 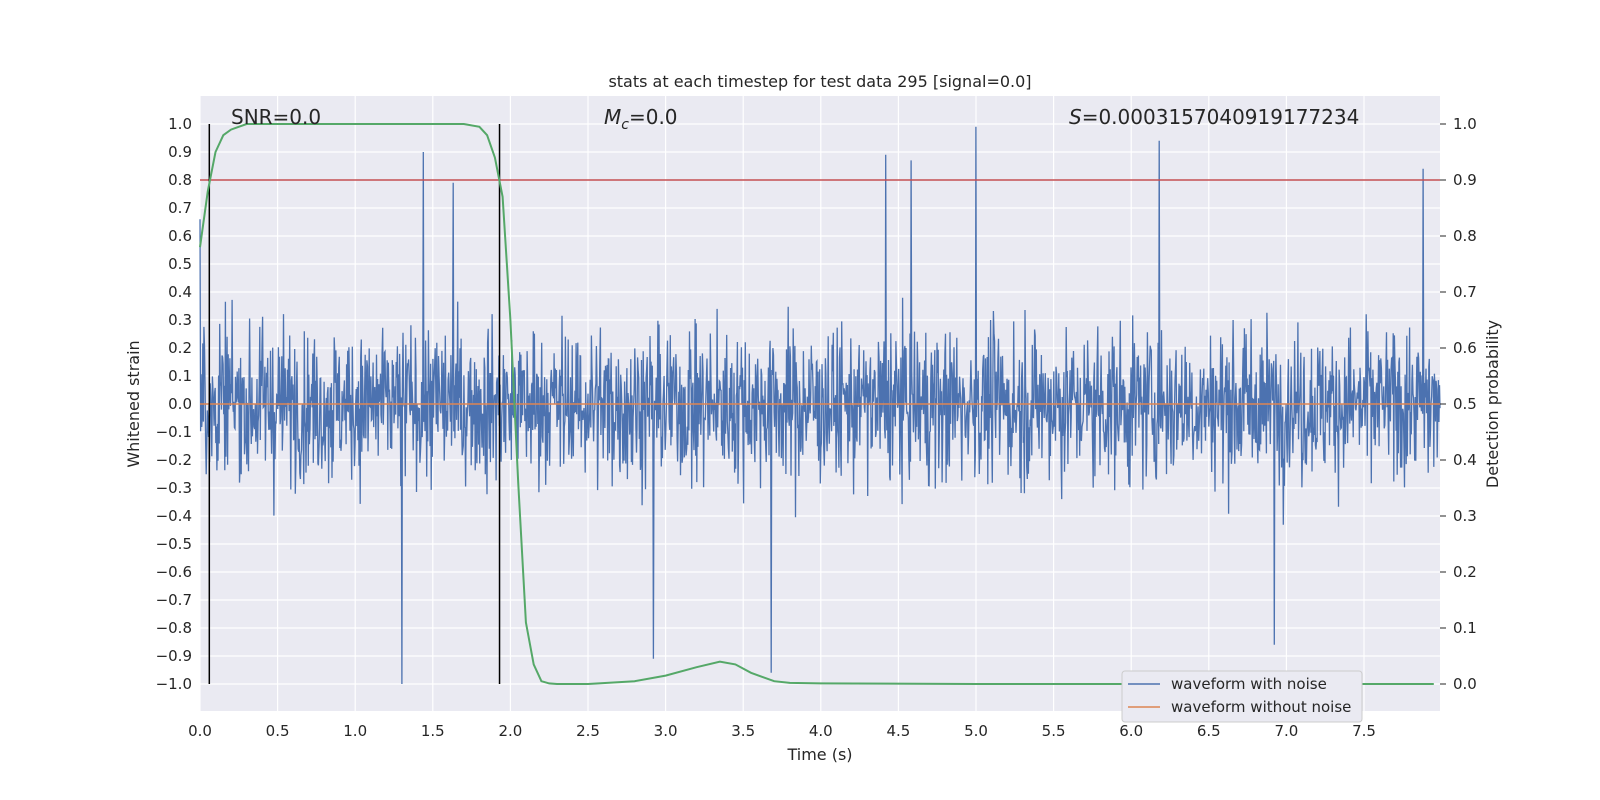 I want to click on x-axis-label: Time (s), so click(x=819, y=754).